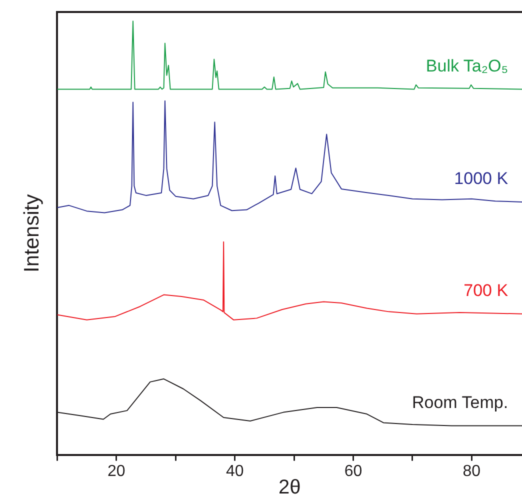  I want to click on y-axis-title: Intensity, so click(32, 233).